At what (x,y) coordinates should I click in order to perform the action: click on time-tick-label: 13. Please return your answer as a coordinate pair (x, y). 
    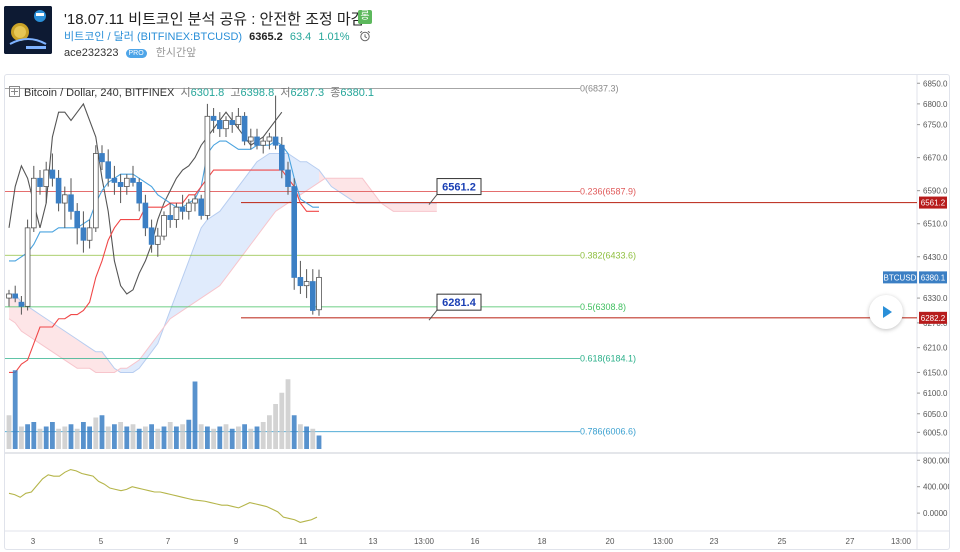
    Looking at the image, I should click on (373, 541).